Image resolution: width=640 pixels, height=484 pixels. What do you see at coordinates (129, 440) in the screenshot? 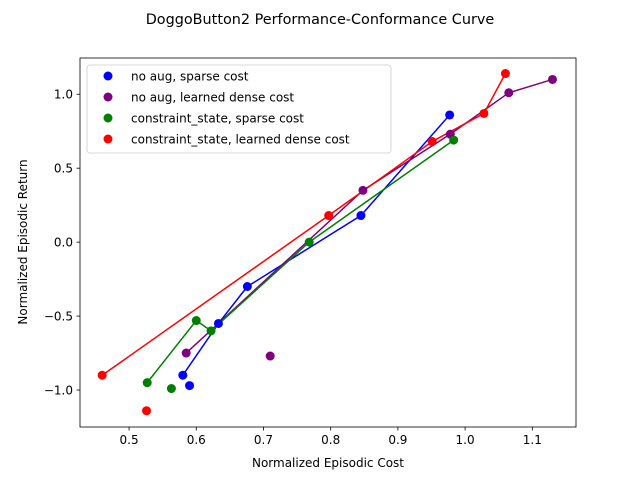
I see `x-tick-label: 0.5` at bounding box center [129, 440].